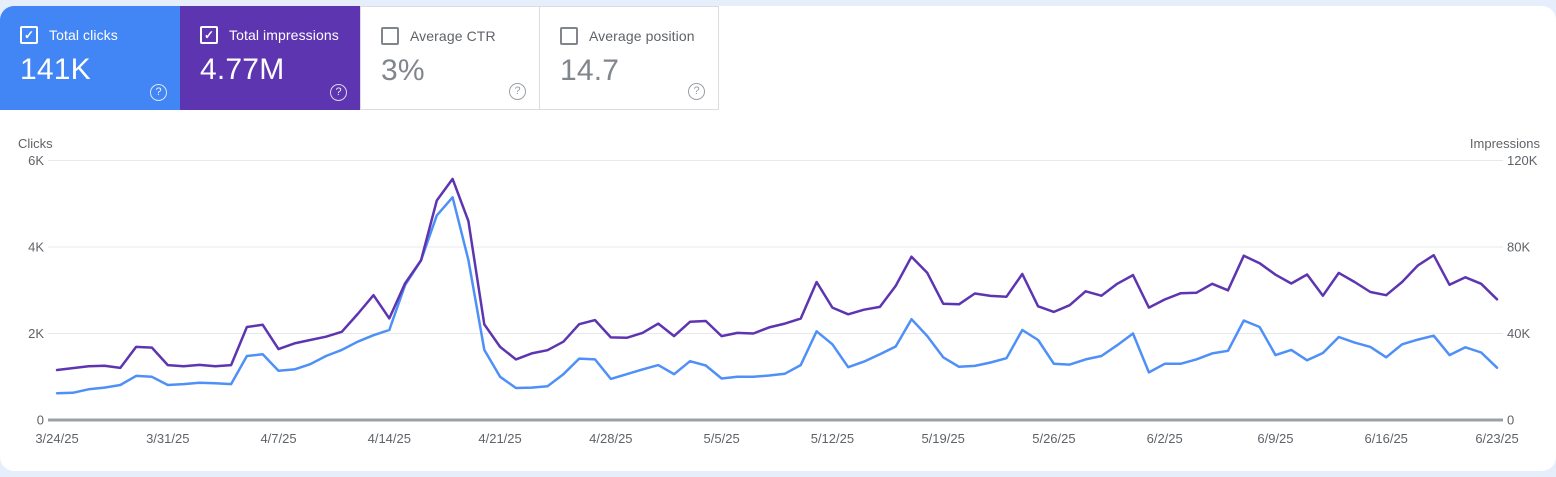  I want to click on card-total-impressions: ✓ Total impressions 4.77M ?, so click(270, 58).